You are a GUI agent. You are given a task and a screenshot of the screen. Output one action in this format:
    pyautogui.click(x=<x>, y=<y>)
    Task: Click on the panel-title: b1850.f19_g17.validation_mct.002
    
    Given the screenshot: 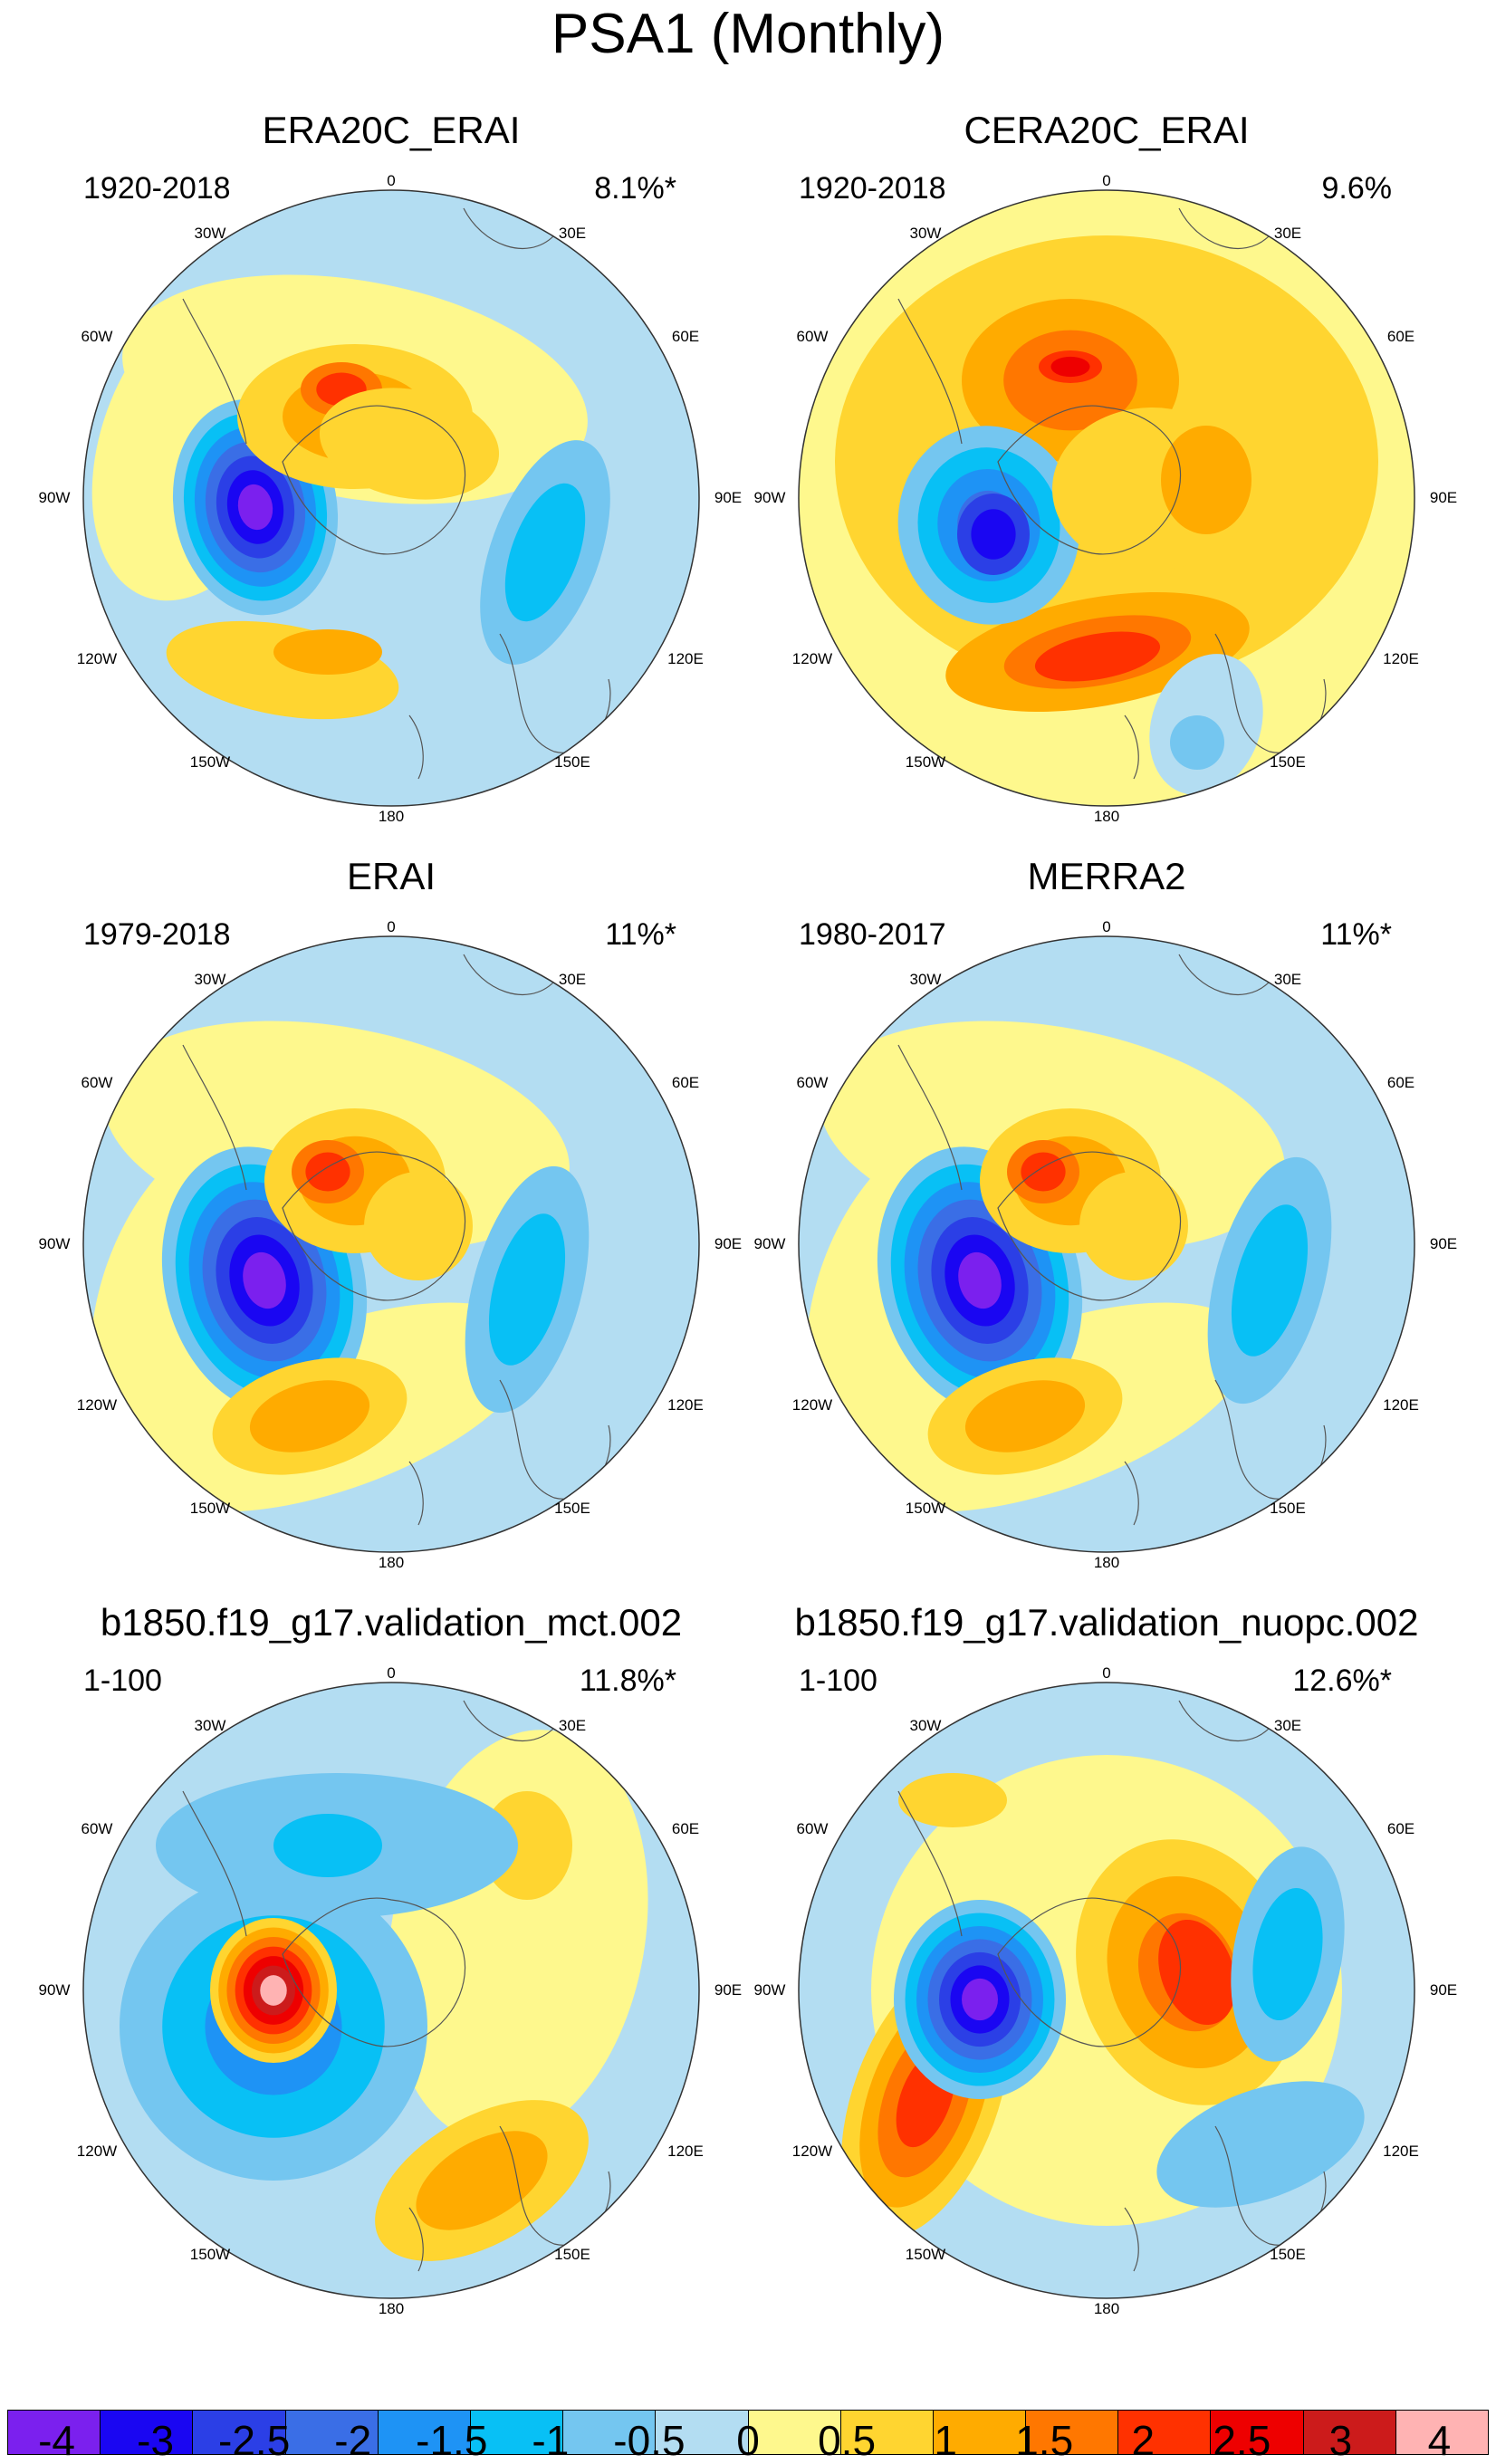 What is the action you would take?
    pyautogui.click(x=391, y=1622)
    